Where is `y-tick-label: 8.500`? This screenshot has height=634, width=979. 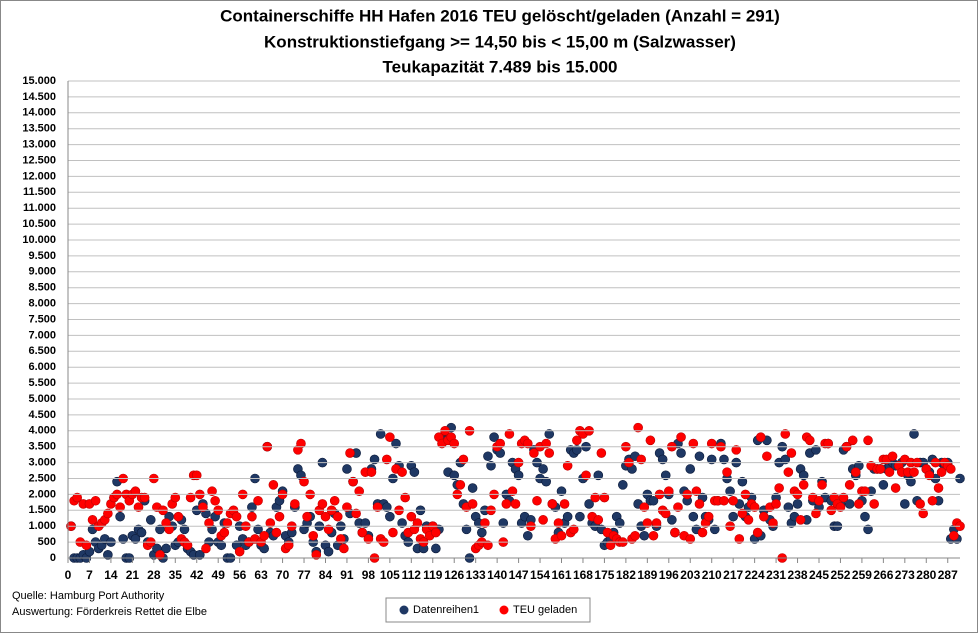 y-tick-label: 8.500 is located at coordinates (42, 288).